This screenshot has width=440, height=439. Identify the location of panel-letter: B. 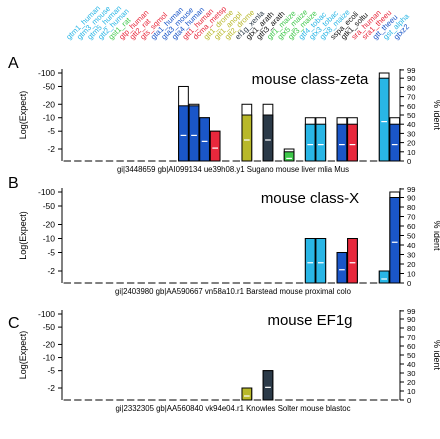
(13, 183).